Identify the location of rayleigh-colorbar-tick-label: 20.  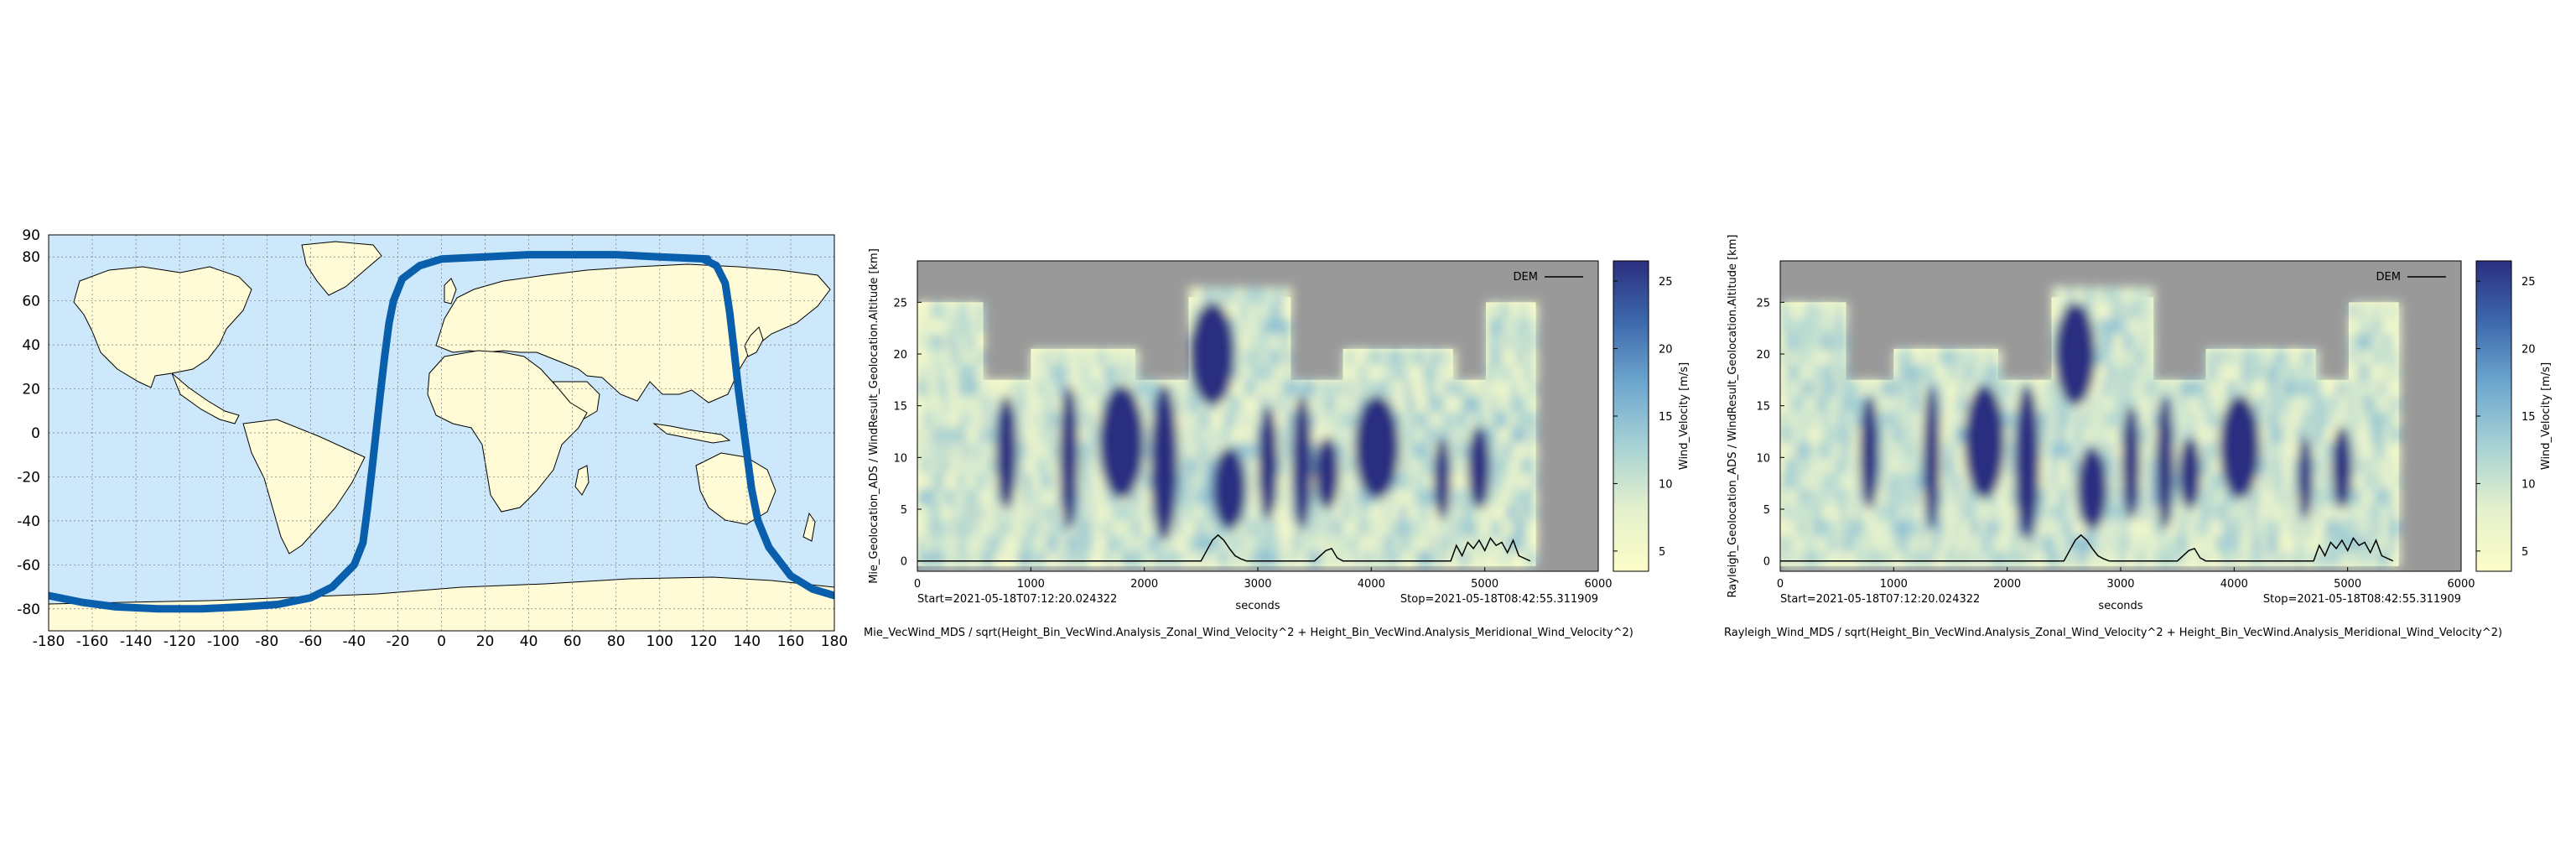
(2528, 350).